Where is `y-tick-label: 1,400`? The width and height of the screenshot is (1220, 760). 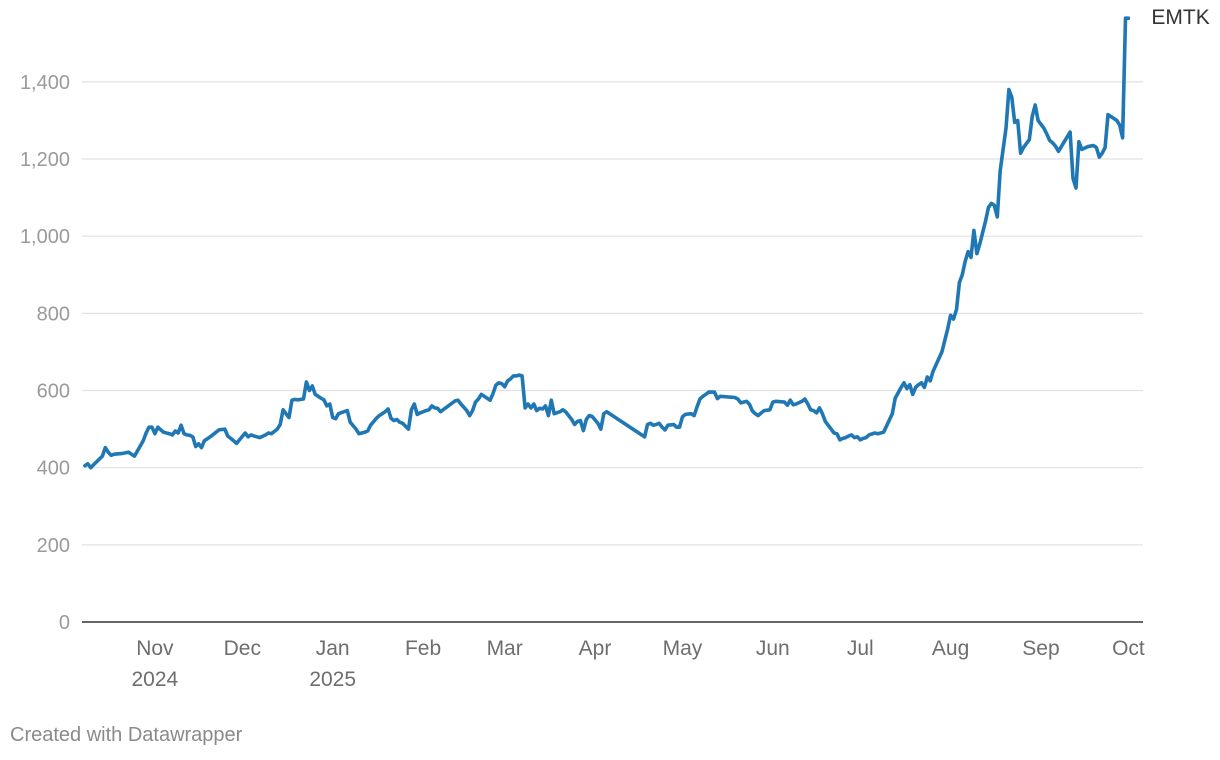 y-tick-label: 1,400 is located at coordinates (45, 83).